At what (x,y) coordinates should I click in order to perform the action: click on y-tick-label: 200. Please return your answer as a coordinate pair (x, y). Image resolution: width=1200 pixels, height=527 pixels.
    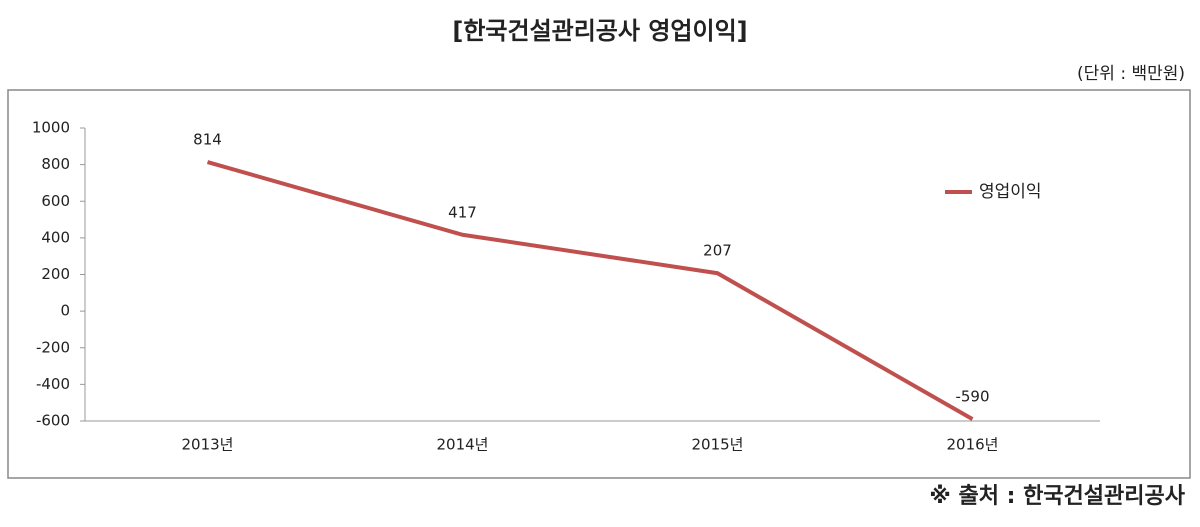
    Looking at the image, I should click on (55, 274).